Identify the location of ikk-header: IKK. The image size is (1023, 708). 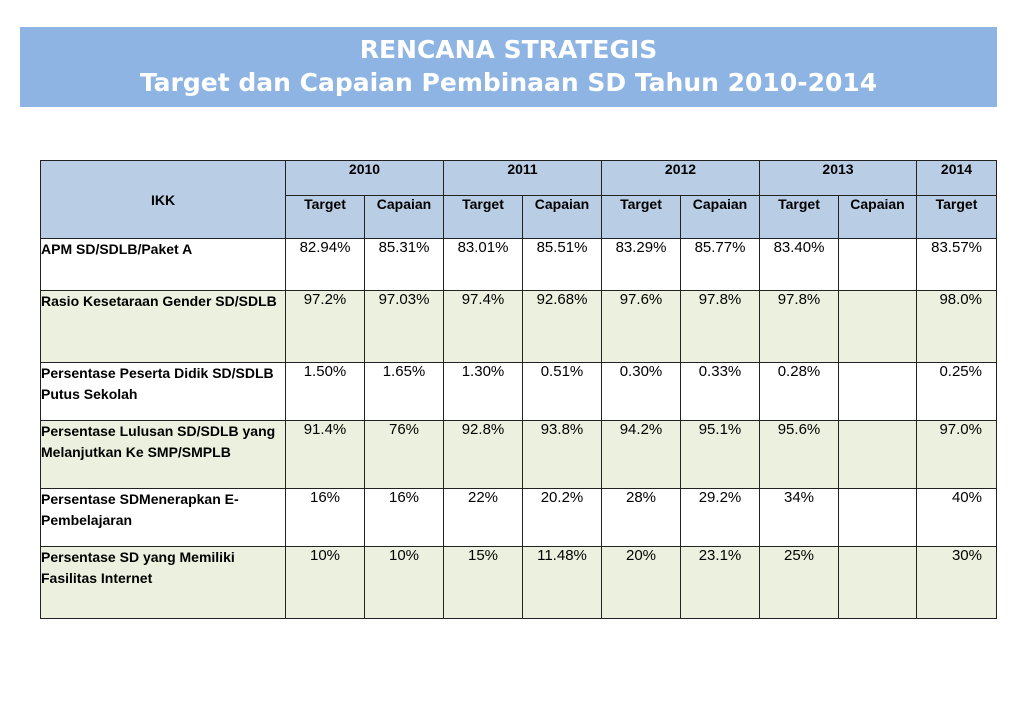
(163, 199).